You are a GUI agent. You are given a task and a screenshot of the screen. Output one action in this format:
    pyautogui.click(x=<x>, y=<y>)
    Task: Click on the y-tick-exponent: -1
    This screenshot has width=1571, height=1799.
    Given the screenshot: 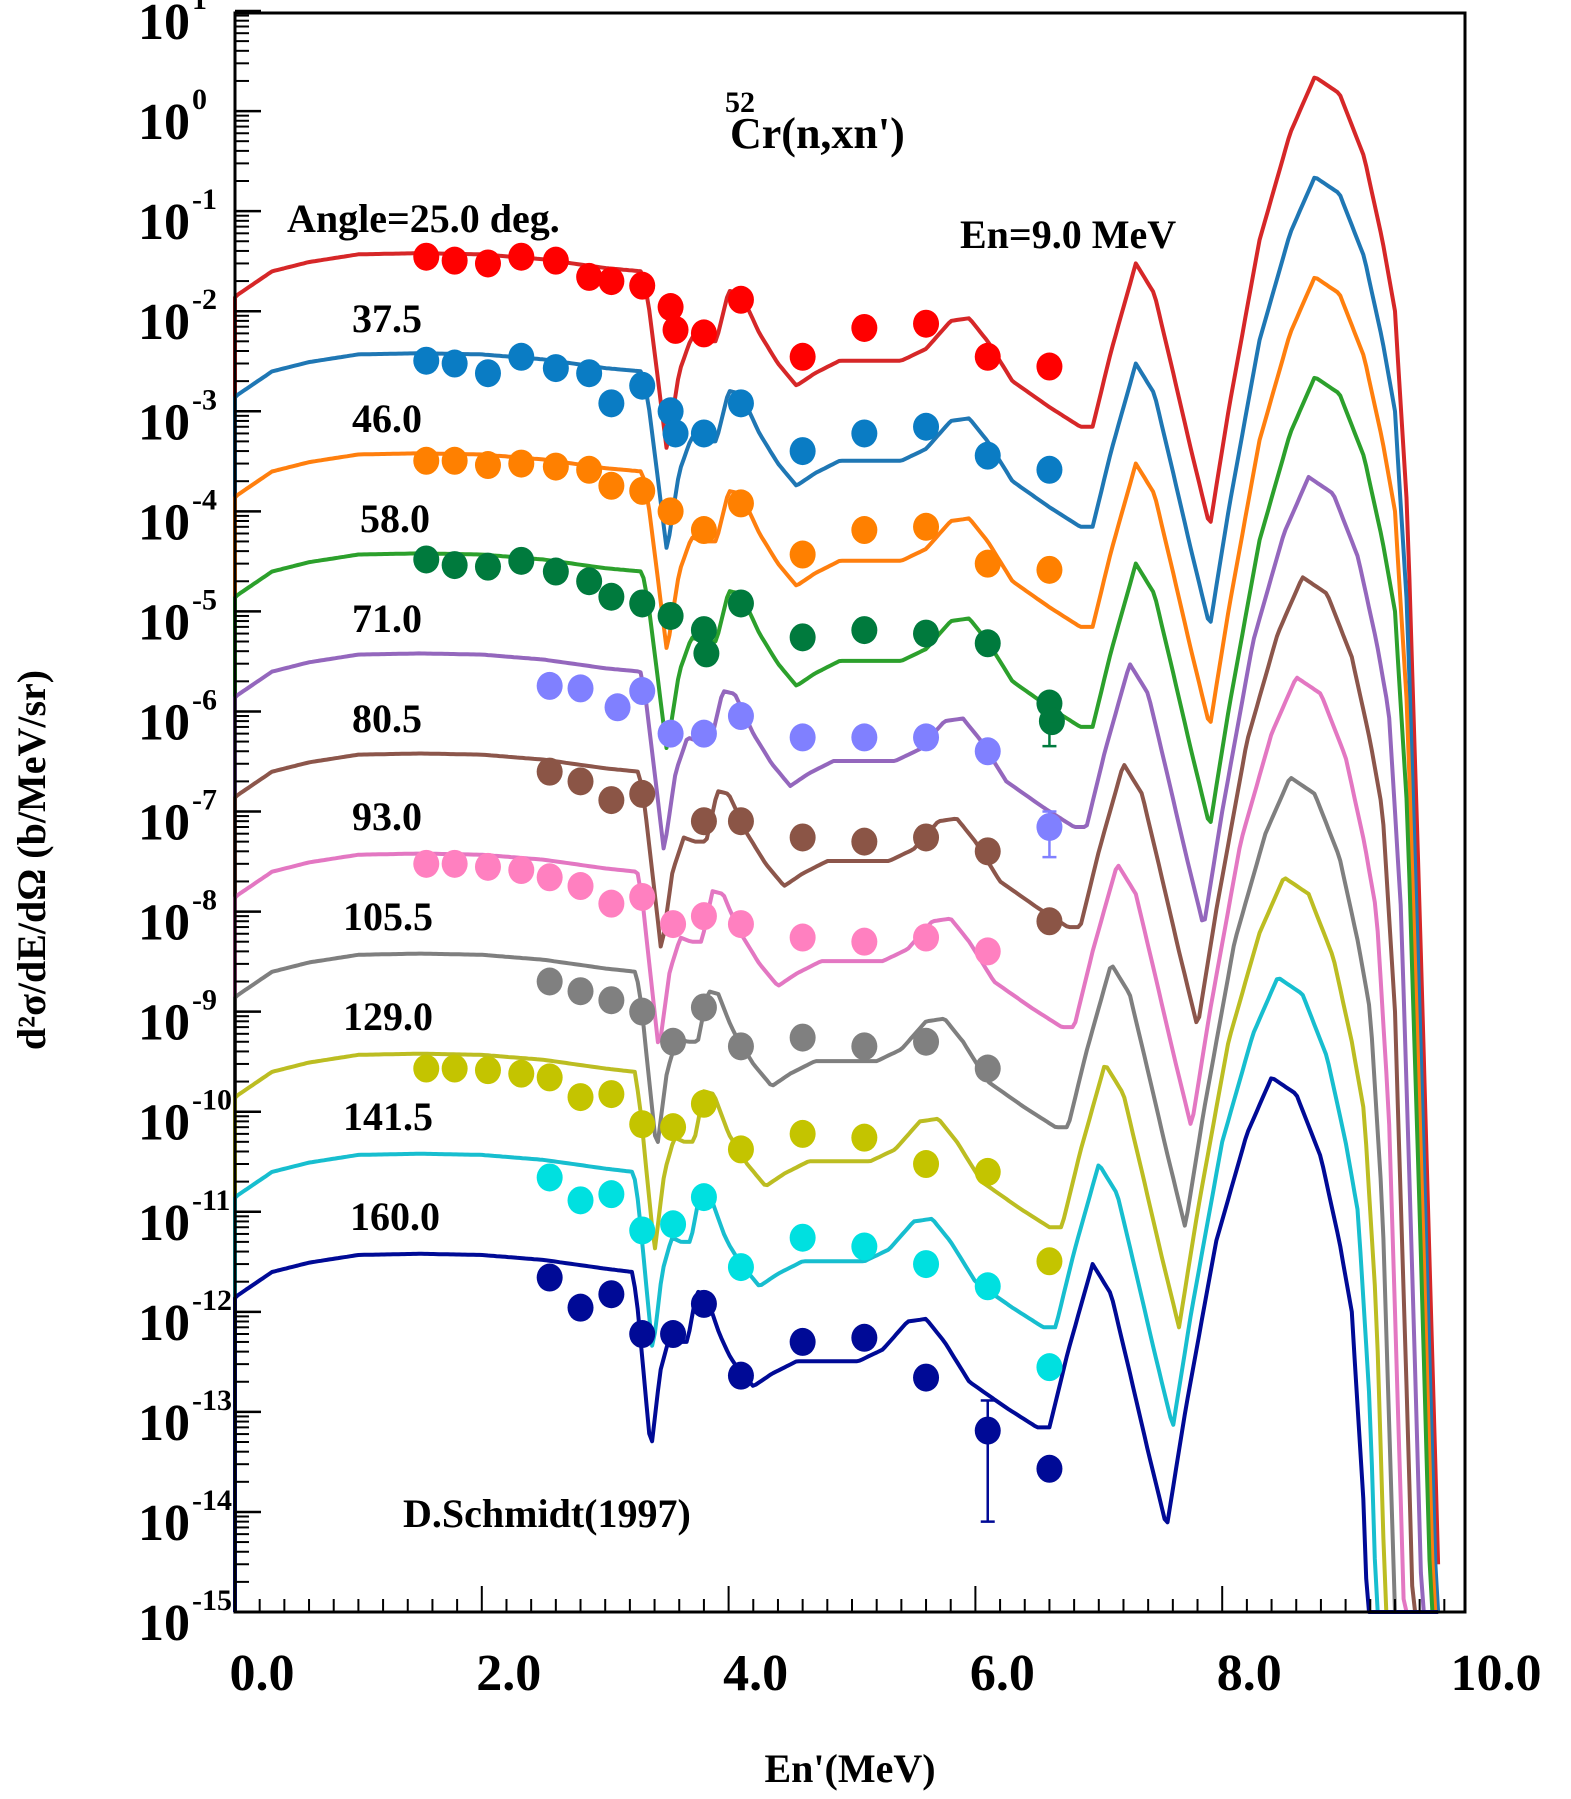 What is the action you would take?
    pyautogui.click(x=204, y=199)
    